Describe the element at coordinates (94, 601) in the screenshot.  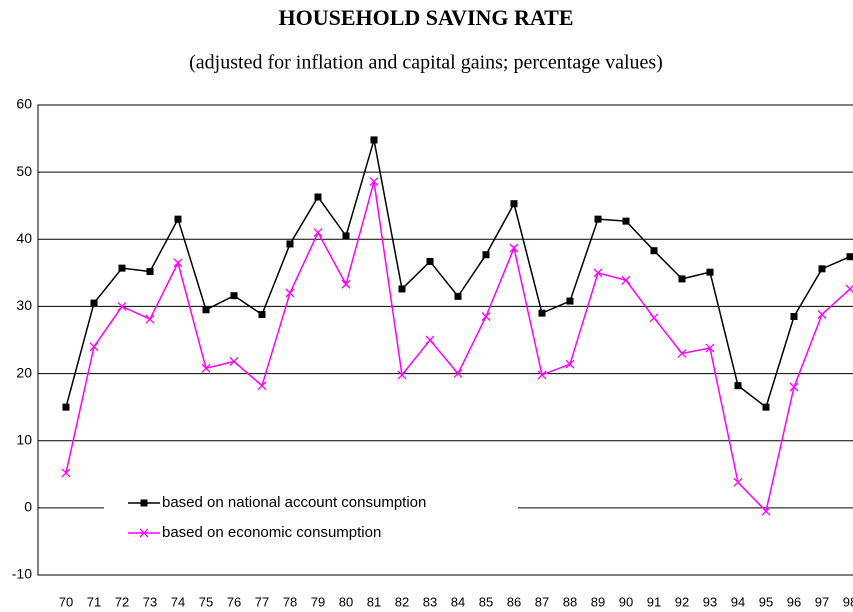
I see `x-tick-label: 71` at that location.